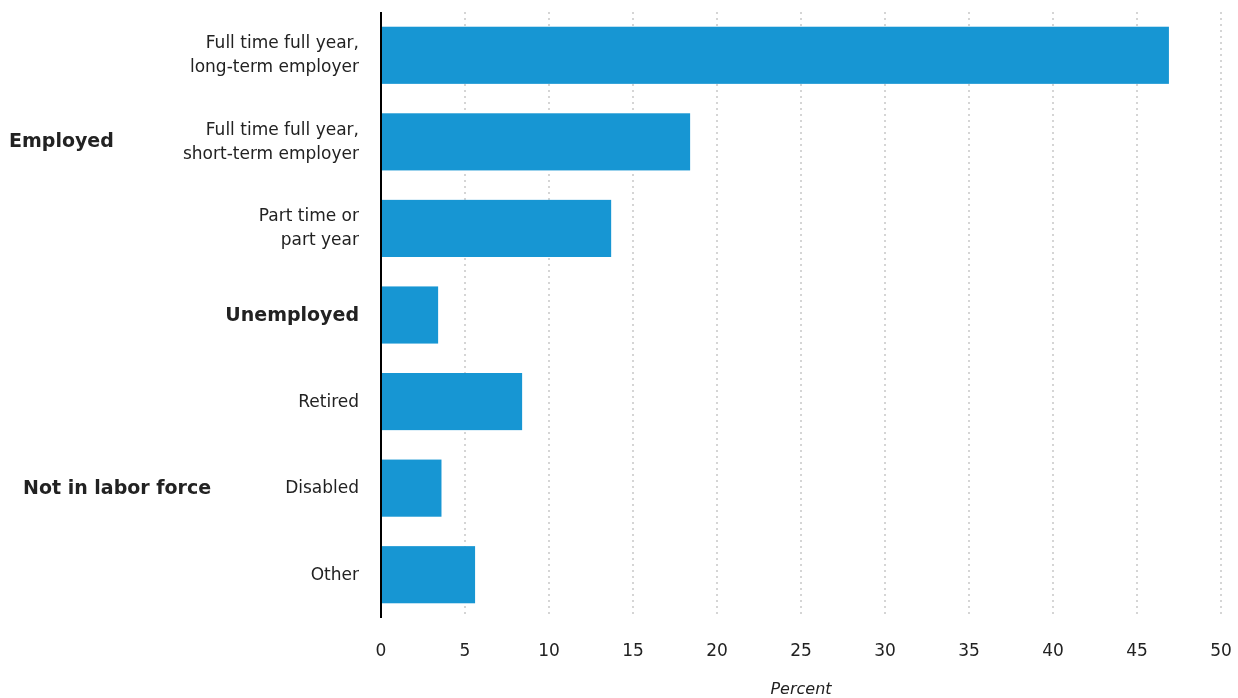 The width and height of the screenshot is (1238, 698). What do you see at coordinates (334, 573) in the screenshot?
I see `y-tick-label: Other` at bounding box center [334, 573].